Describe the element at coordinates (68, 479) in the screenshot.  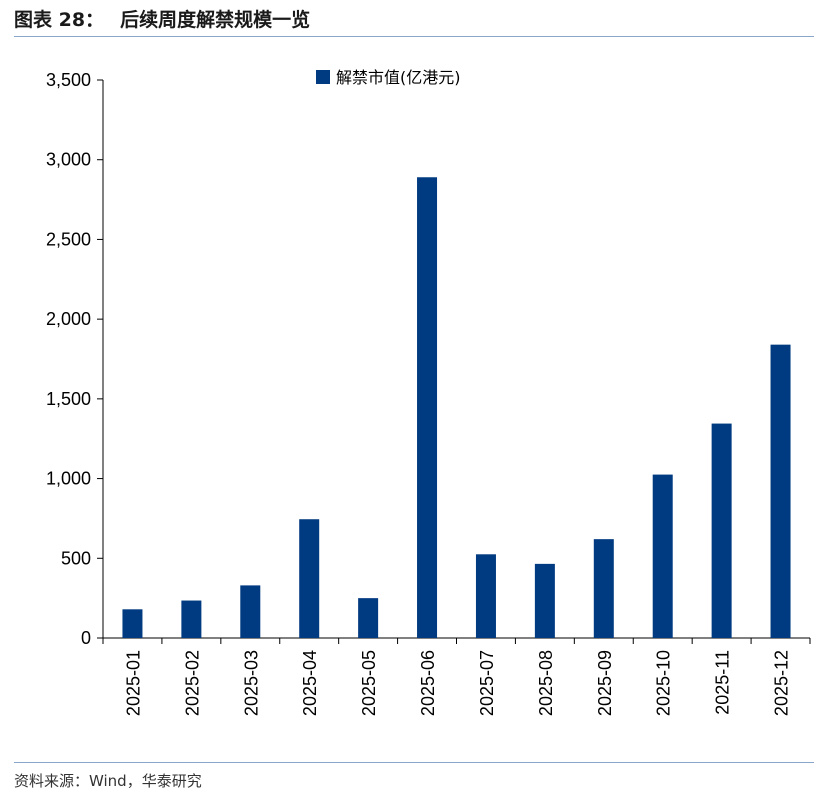
I see `y-tick-label: 1,000` at that location.